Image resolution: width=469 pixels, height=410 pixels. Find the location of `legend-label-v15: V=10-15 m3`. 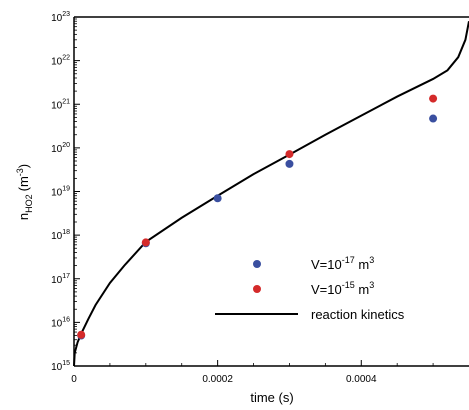

legend-label-v15: V=10-15 m3 is located at coordinates (342, 288).